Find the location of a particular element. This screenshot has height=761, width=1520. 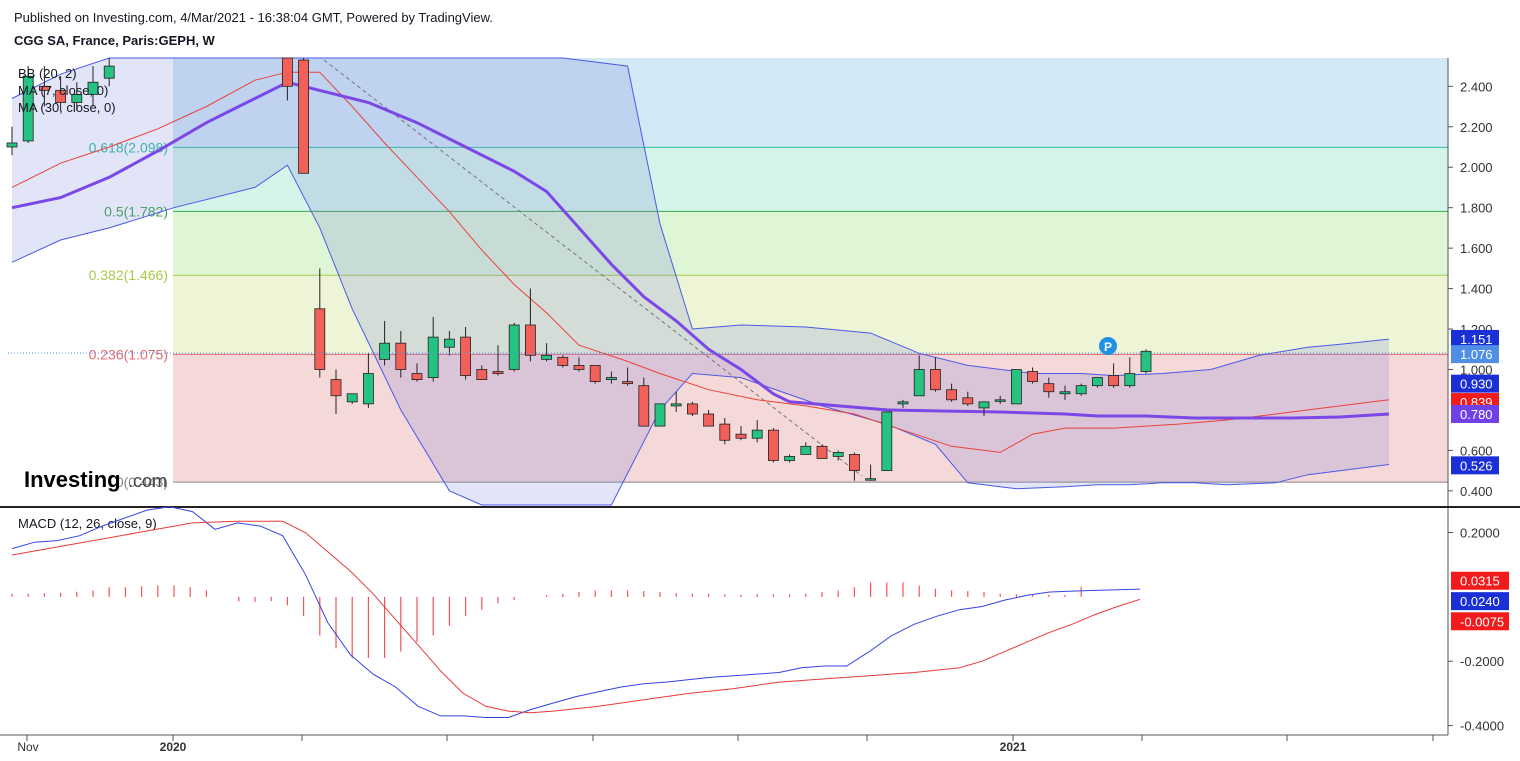

price-tick-label: 1.600 is located at coordinates (1476, 248).